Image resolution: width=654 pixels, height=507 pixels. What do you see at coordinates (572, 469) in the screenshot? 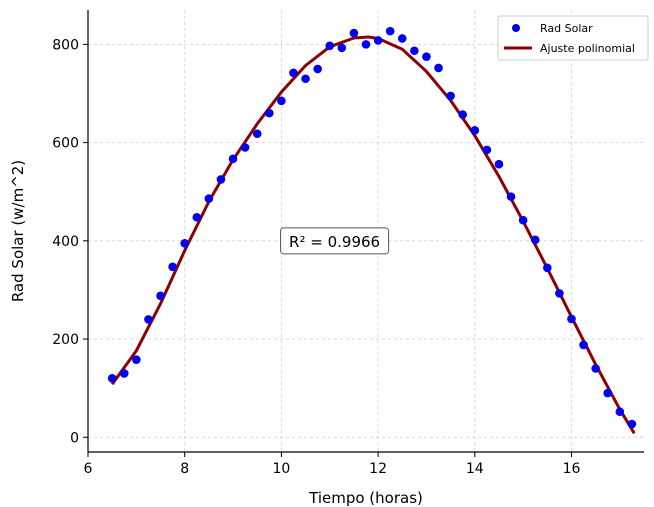
I see `x-tick-label: 16` at bounding box center [572, 469].